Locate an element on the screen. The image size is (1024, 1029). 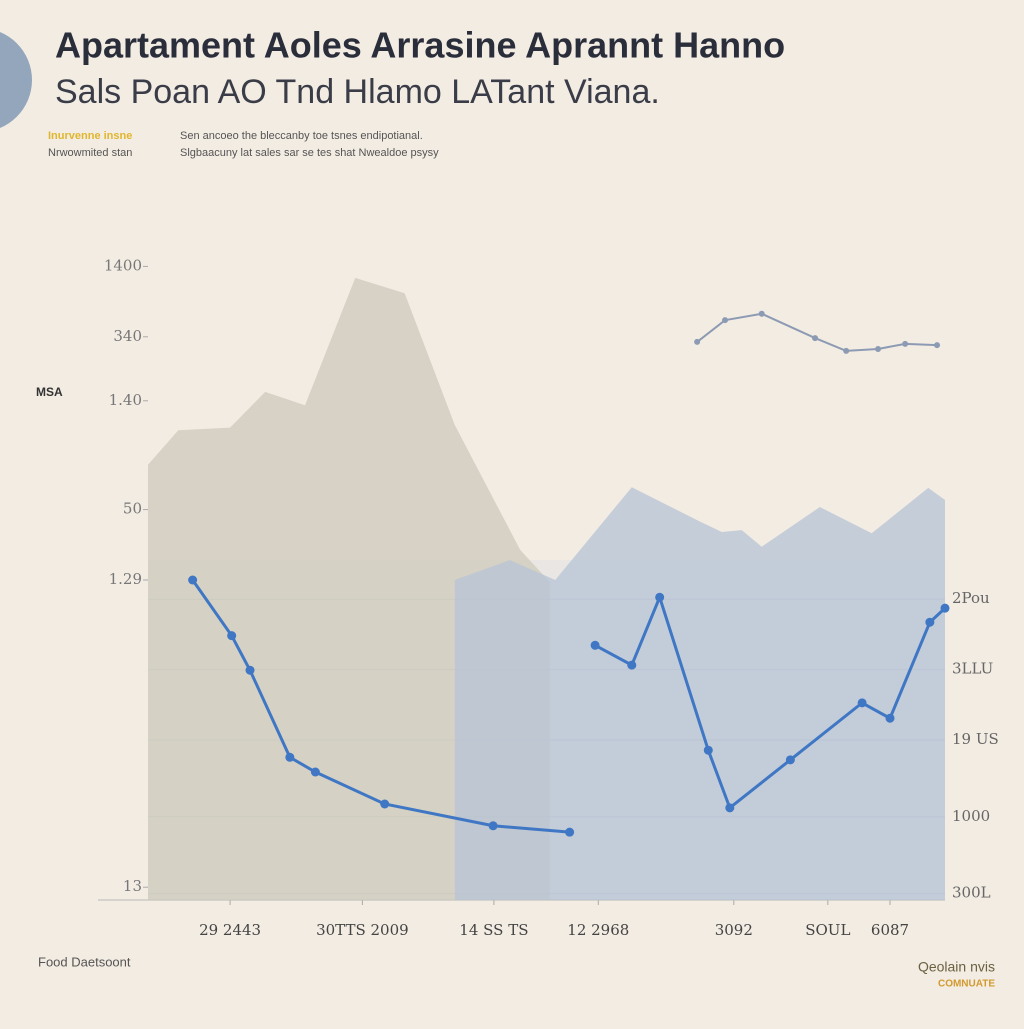
chart-subtitle: Sals Poan AO Tnd Hlamo LATant Viana. is located at coordinates (357, 92).